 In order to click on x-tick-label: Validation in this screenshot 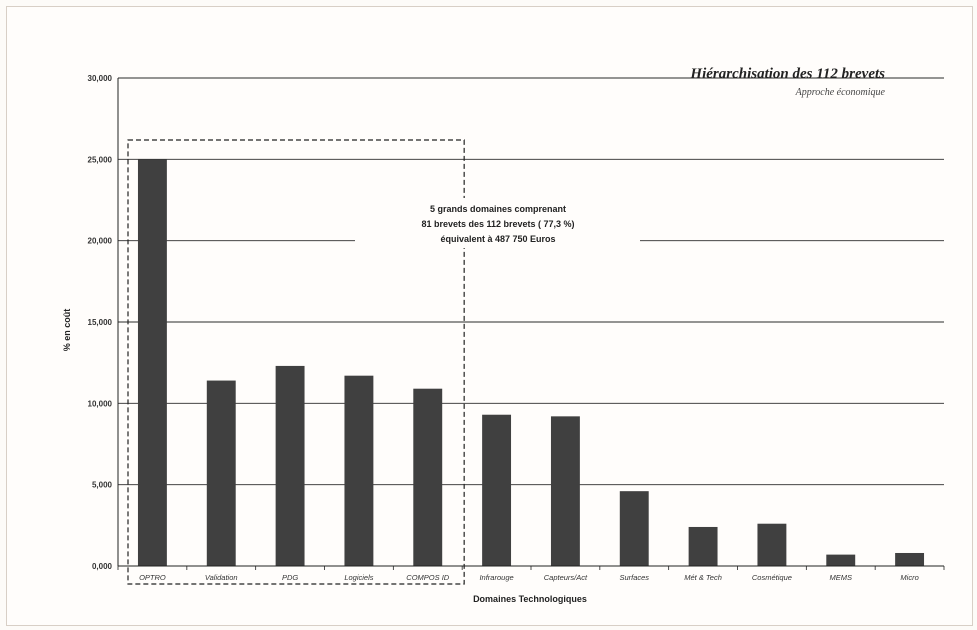, I will do `click(221, 577)`.